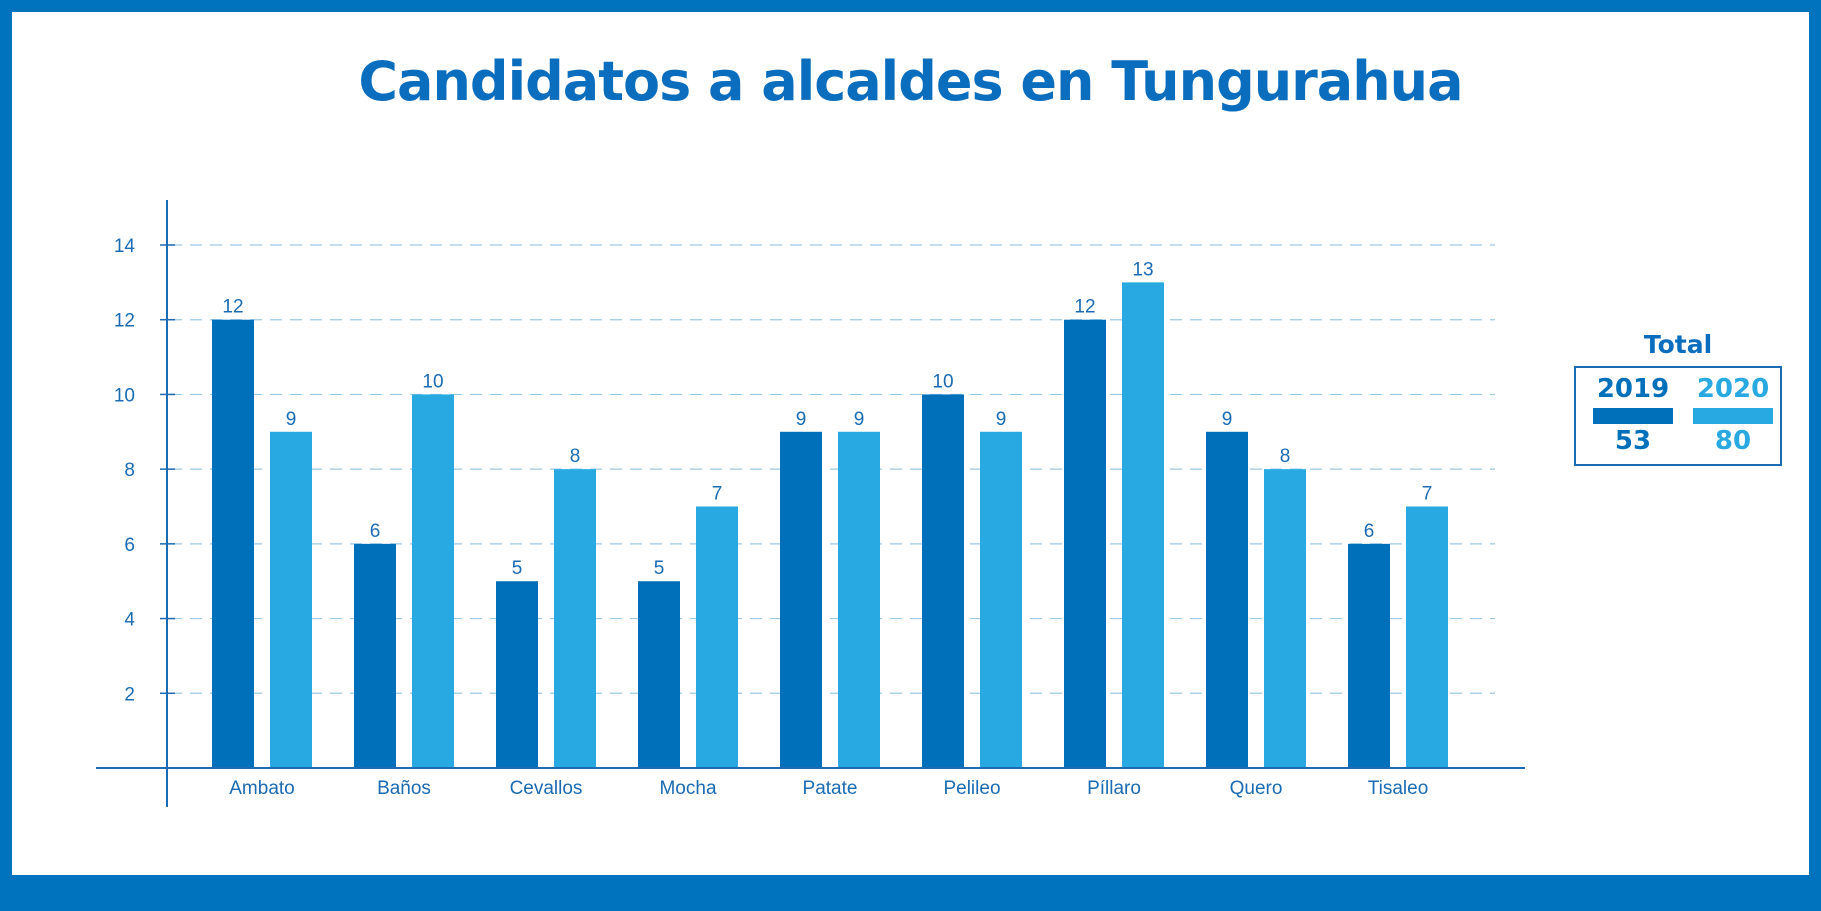 The width and height of the screenshot is (1821, 911). Describe the element at coordinates (687, 788) in the screenshot. I see `category-label: Mocha` at that location.